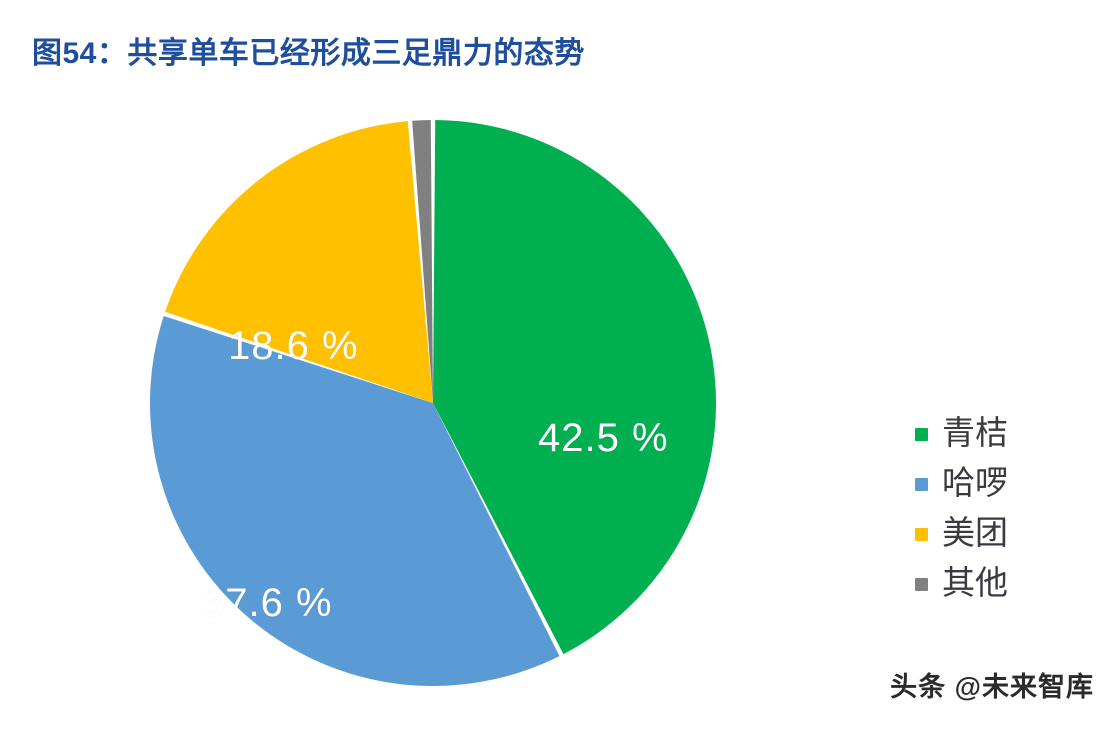 The width and height of the screenshot is (1120, 730). Describe the element at coordinates (975, 483) in the screenshot. I see `legend-label: 哈啰` at that location.